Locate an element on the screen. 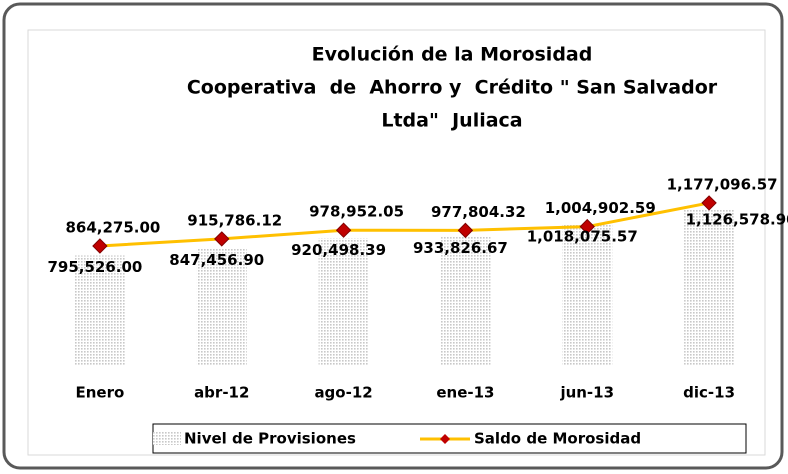  data-label: 915,786.12 is located at coordinates (234, 220).